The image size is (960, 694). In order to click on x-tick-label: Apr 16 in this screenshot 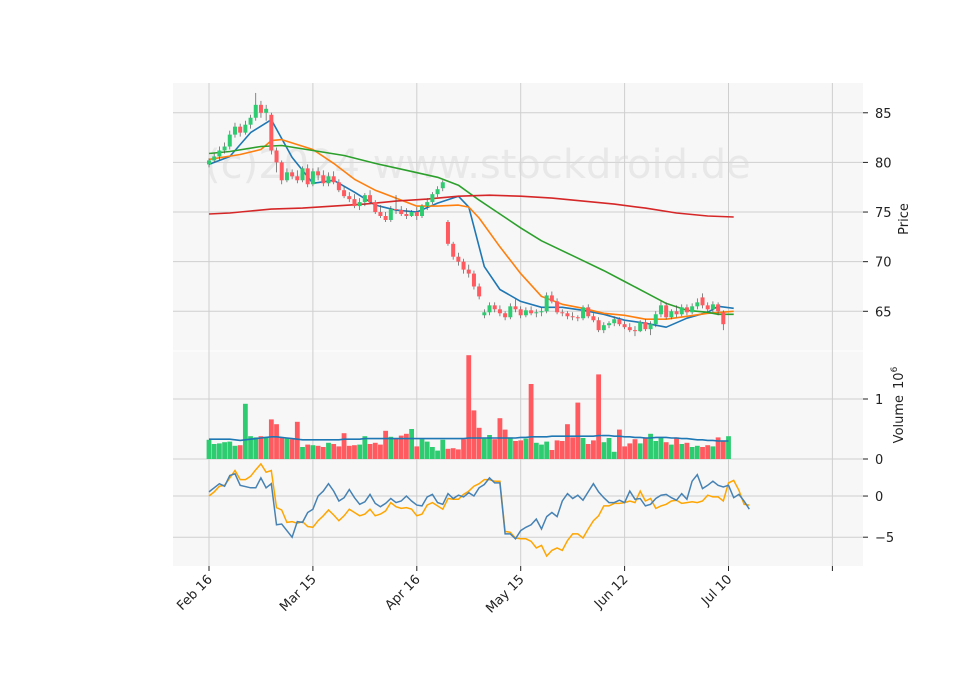, I will do `click(402, 592)`.